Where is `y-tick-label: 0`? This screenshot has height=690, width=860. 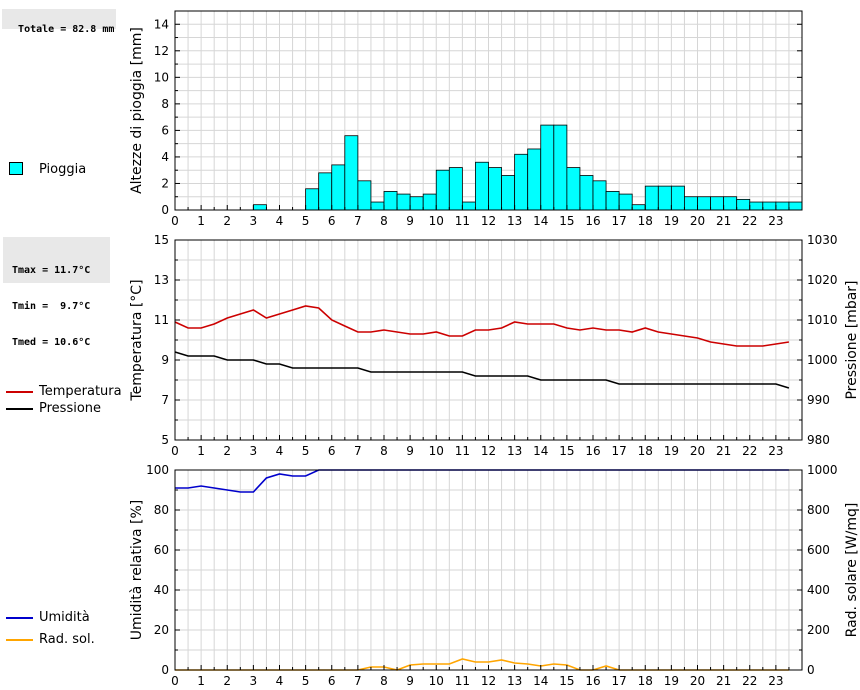 y-tick-label: 0 is located at coordinates (165, 210).